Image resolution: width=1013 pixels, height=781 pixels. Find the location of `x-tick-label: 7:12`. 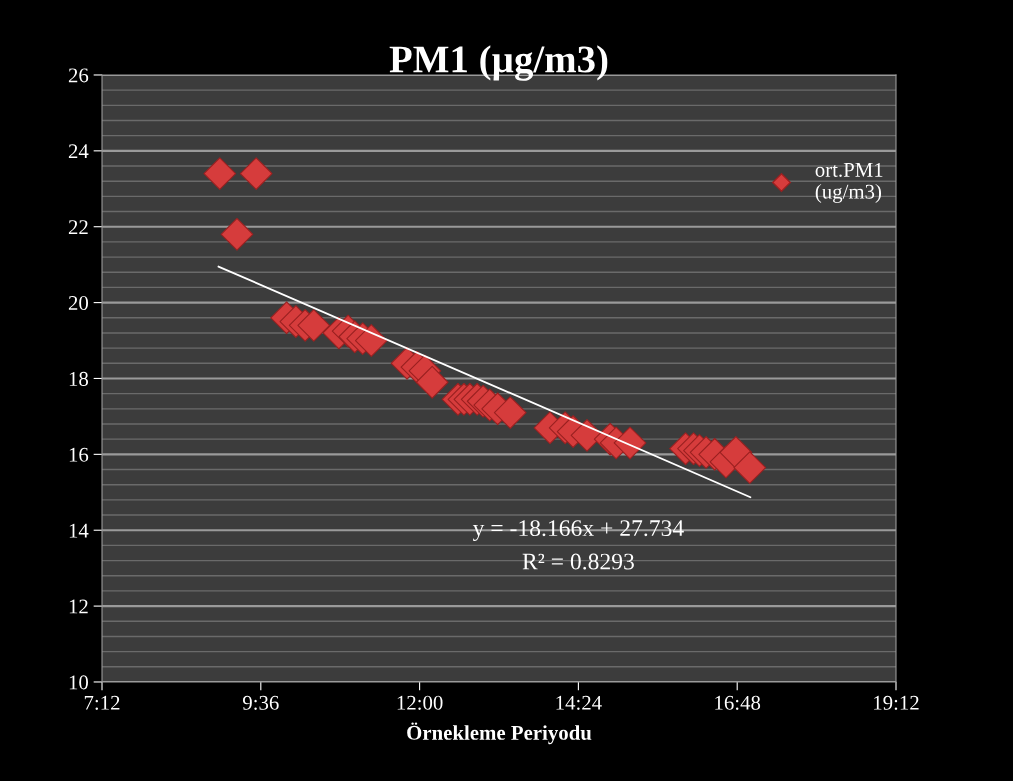

x-tick-label: 7:12 is located at coordinates (102, 702).